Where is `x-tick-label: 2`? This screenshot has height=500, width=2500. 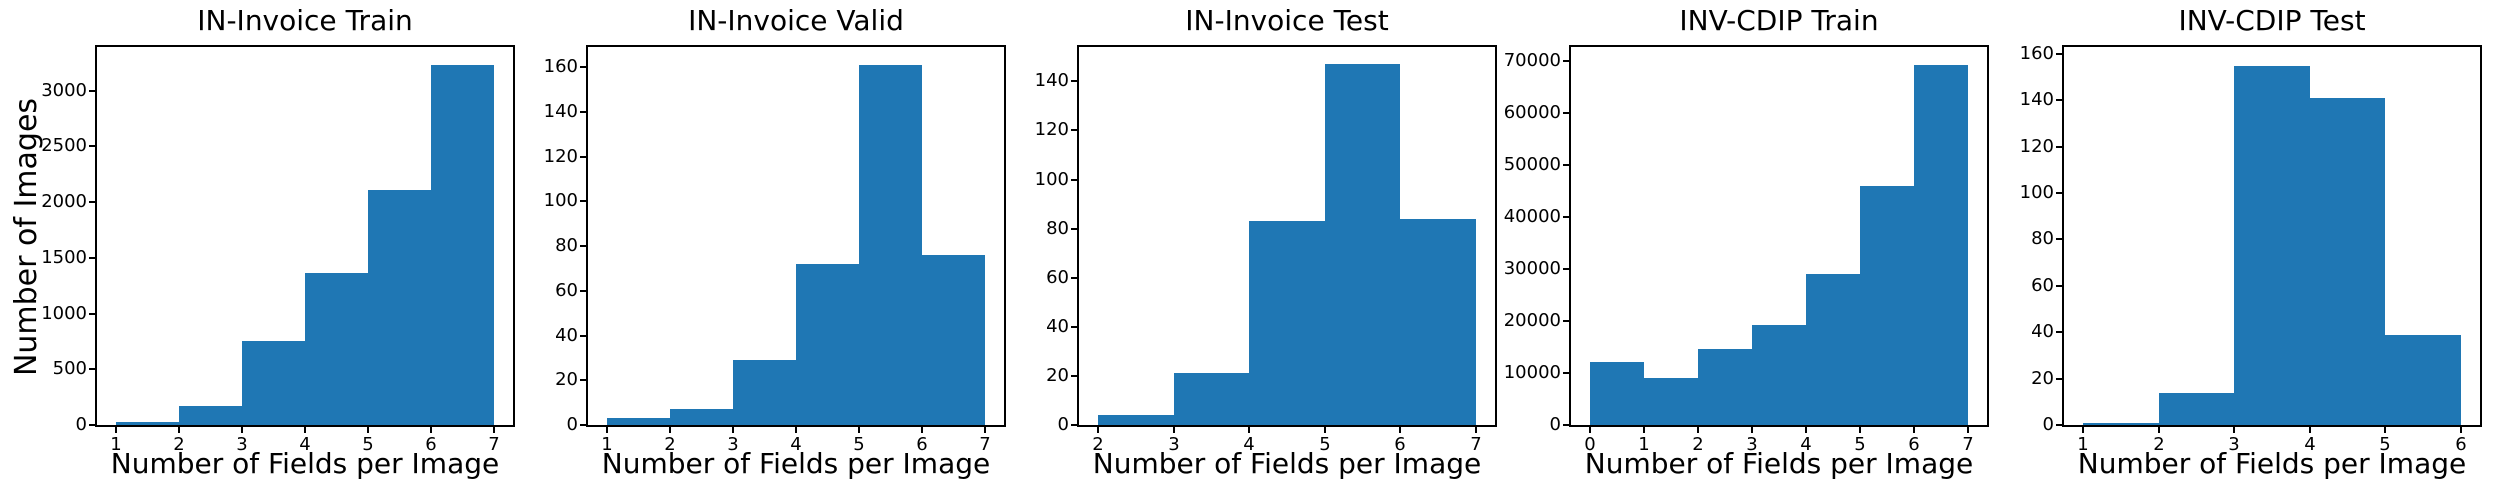 x-tick-label: 2 is located at coordinates (1098, 444).